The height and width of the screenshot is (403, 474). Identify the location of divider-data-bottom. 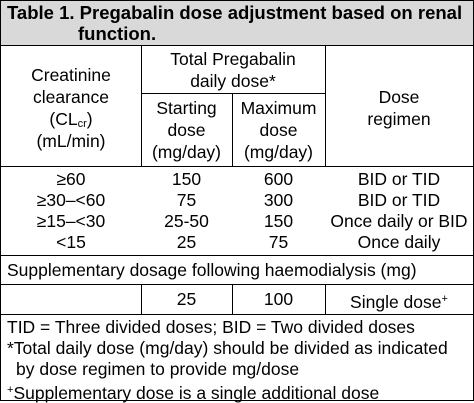
(237, 255).